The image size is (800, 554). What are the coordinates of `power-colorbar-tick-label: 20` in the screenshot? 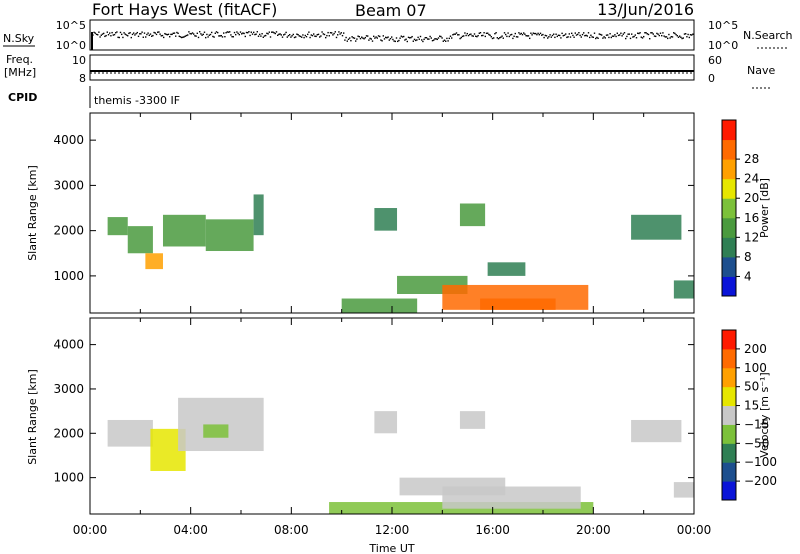 It's located at (751, 198).